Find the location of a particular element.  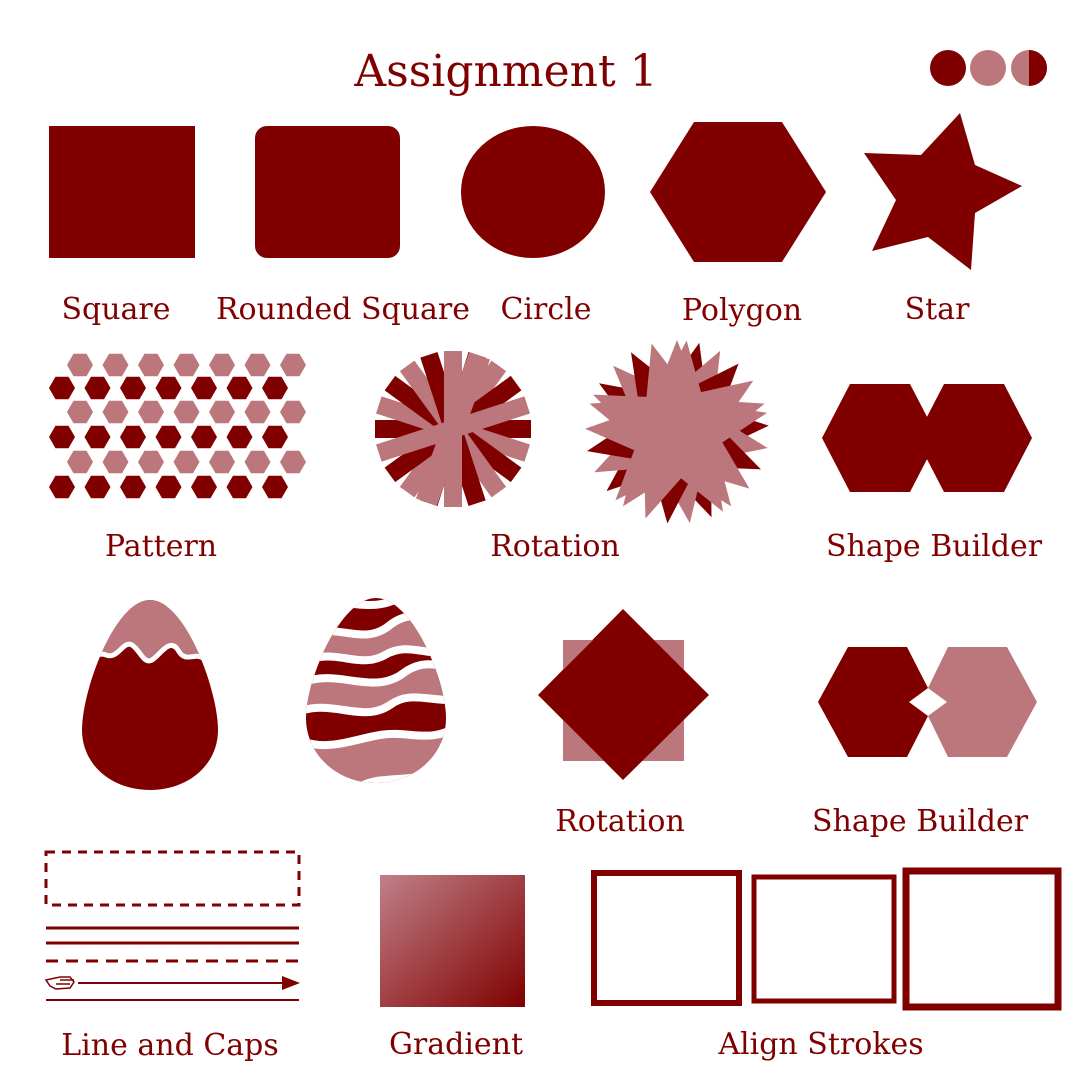

align-strokes-demo is located at coordinates (826, 939).